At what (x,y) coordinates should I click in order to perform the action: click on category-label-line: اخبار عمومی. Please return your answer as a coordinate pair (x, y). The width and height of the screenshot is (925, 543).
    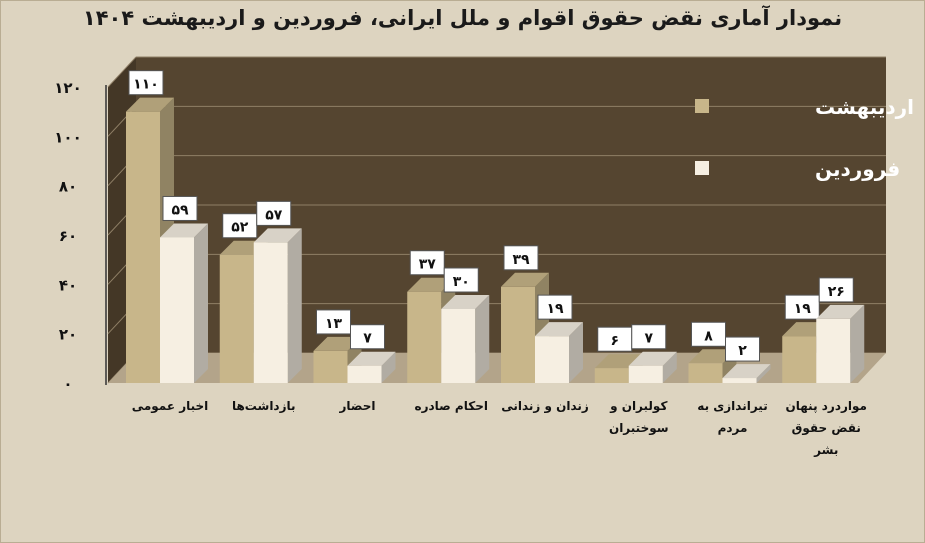
    Looking at the image, I should click on (170, 406).